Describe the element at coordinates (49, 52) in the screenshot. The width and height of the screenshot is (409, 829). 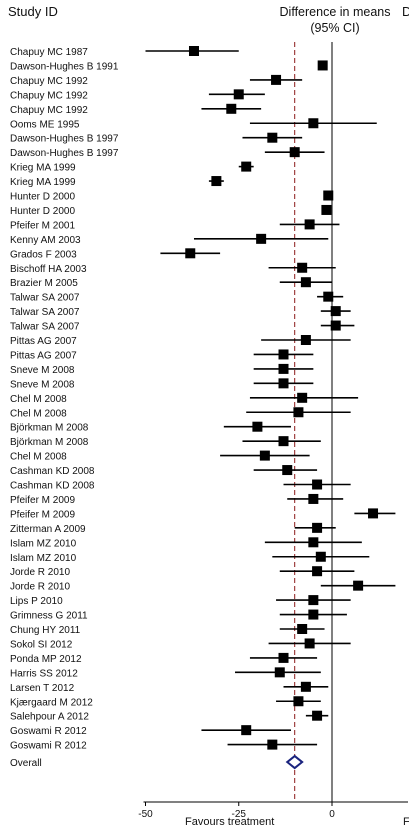
I see `study-label: Chapuy MC 1987` at that location.